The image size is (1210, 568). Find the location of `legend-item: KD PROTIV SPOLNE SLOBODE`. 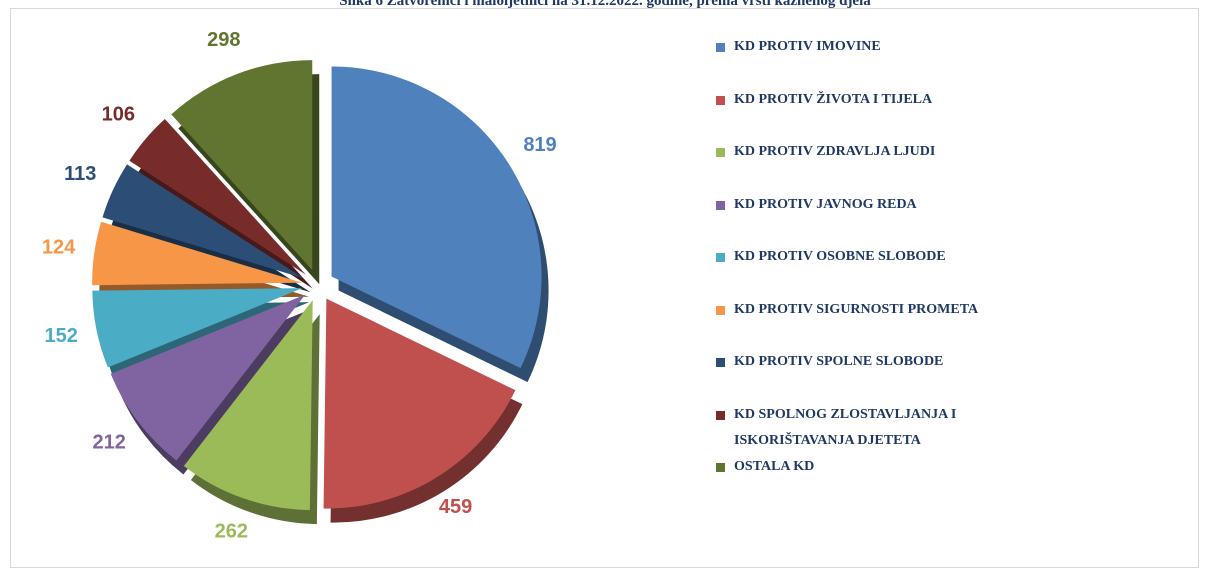

legend-item: KD PROTIV SPOLNE SLOBODE is located at coordinates (895, 362).